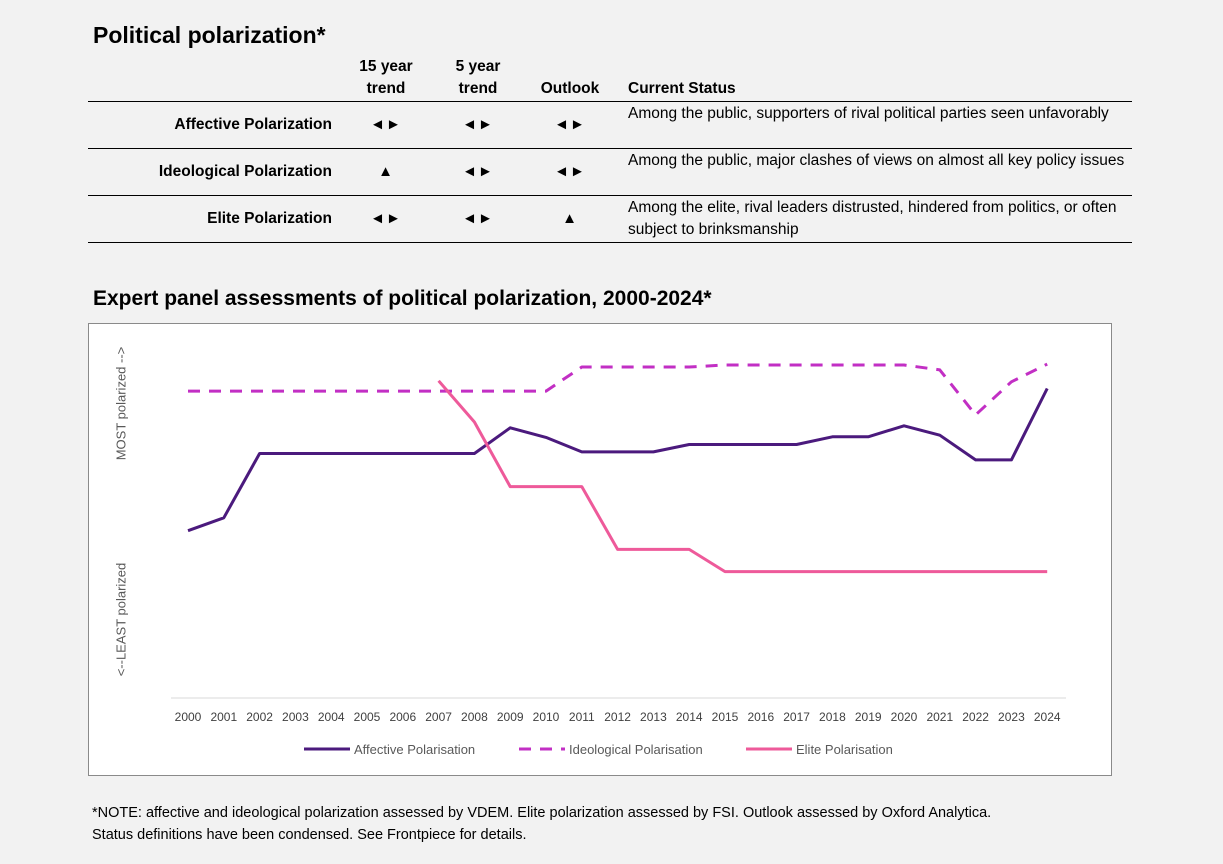 This screenshot has width=1223, height=864. What do you see at coordinates (474, 717) in the screenshot?
I see `x-tick-label: 2008` at bounding box center [474, 717].